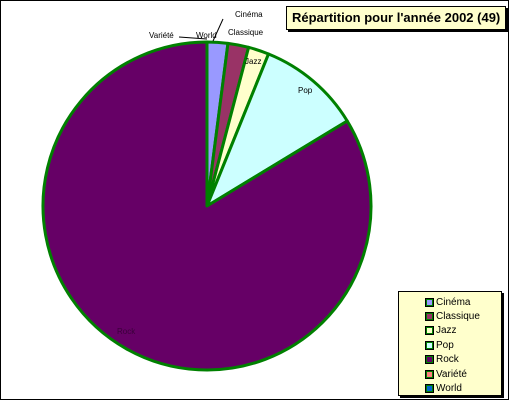 The height and width of the screenshot is (400, 509). What do you see at coordinates (445, 345) in the screenshot?
I see `legend-label: Pop` at bounding box center [445, 345].